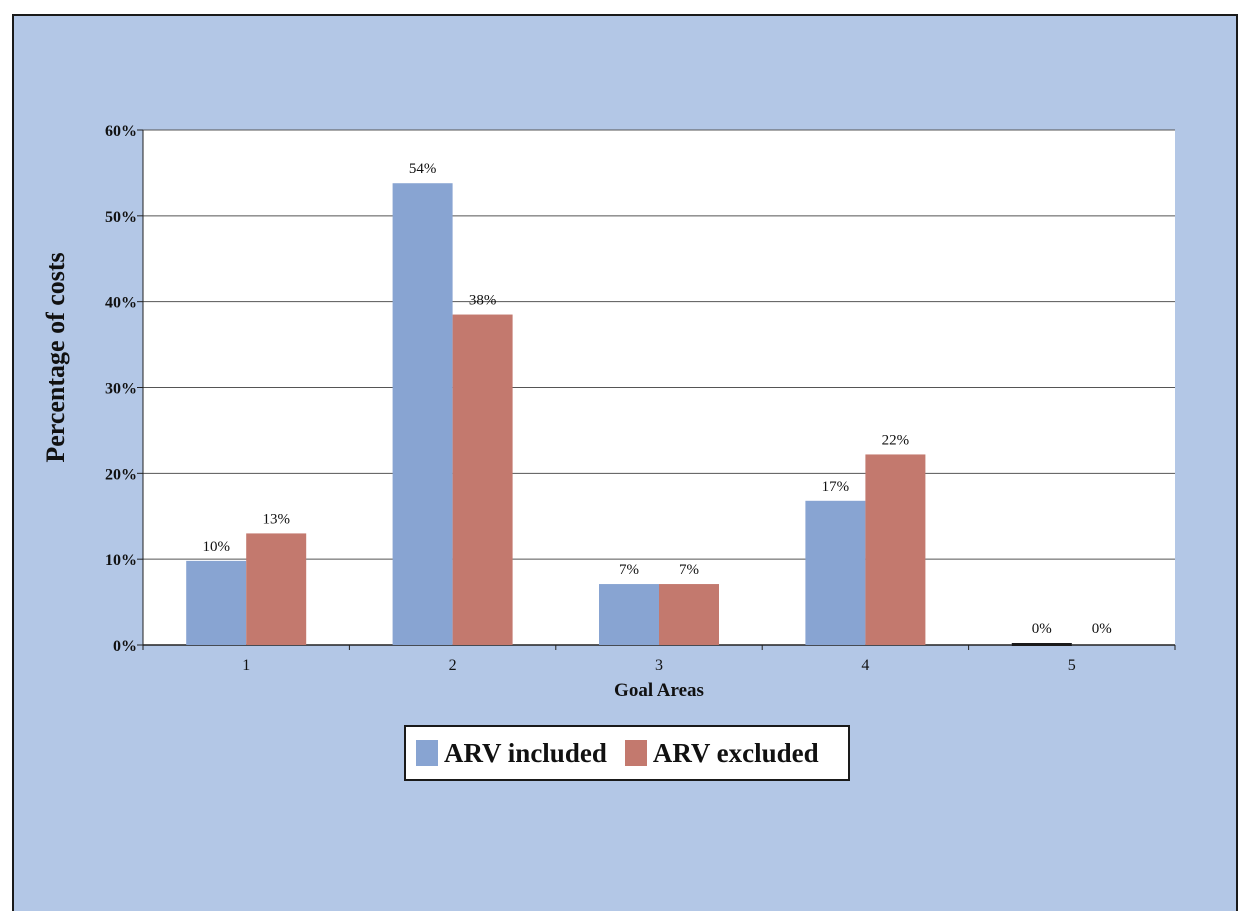 The image size is (1242, 911). What do you see at coordinates (276, 519) in the screenshot?
I see `data-label: 13%` at bounding box center [276, 519].